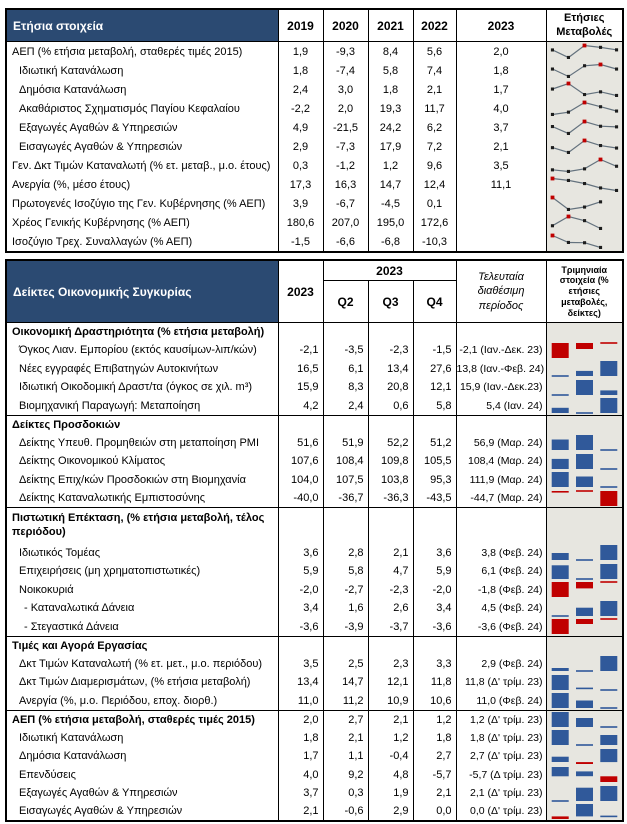 The image size is (627, 824). I want to click on year-header-2021: 2021, so click(390, 25).